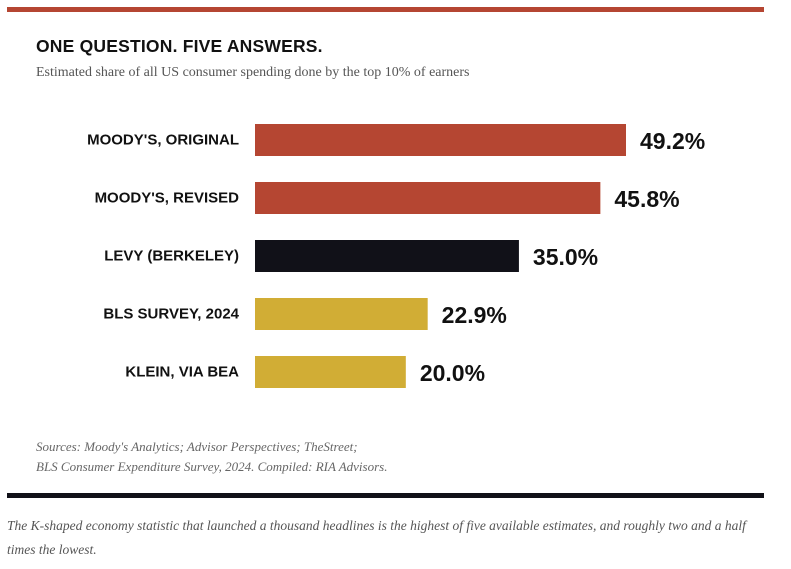 This screenshot has width=791, height=569. I want to click on chart-title: ONE QUESTION. FIVE ANSWERS., so click(179, 46).